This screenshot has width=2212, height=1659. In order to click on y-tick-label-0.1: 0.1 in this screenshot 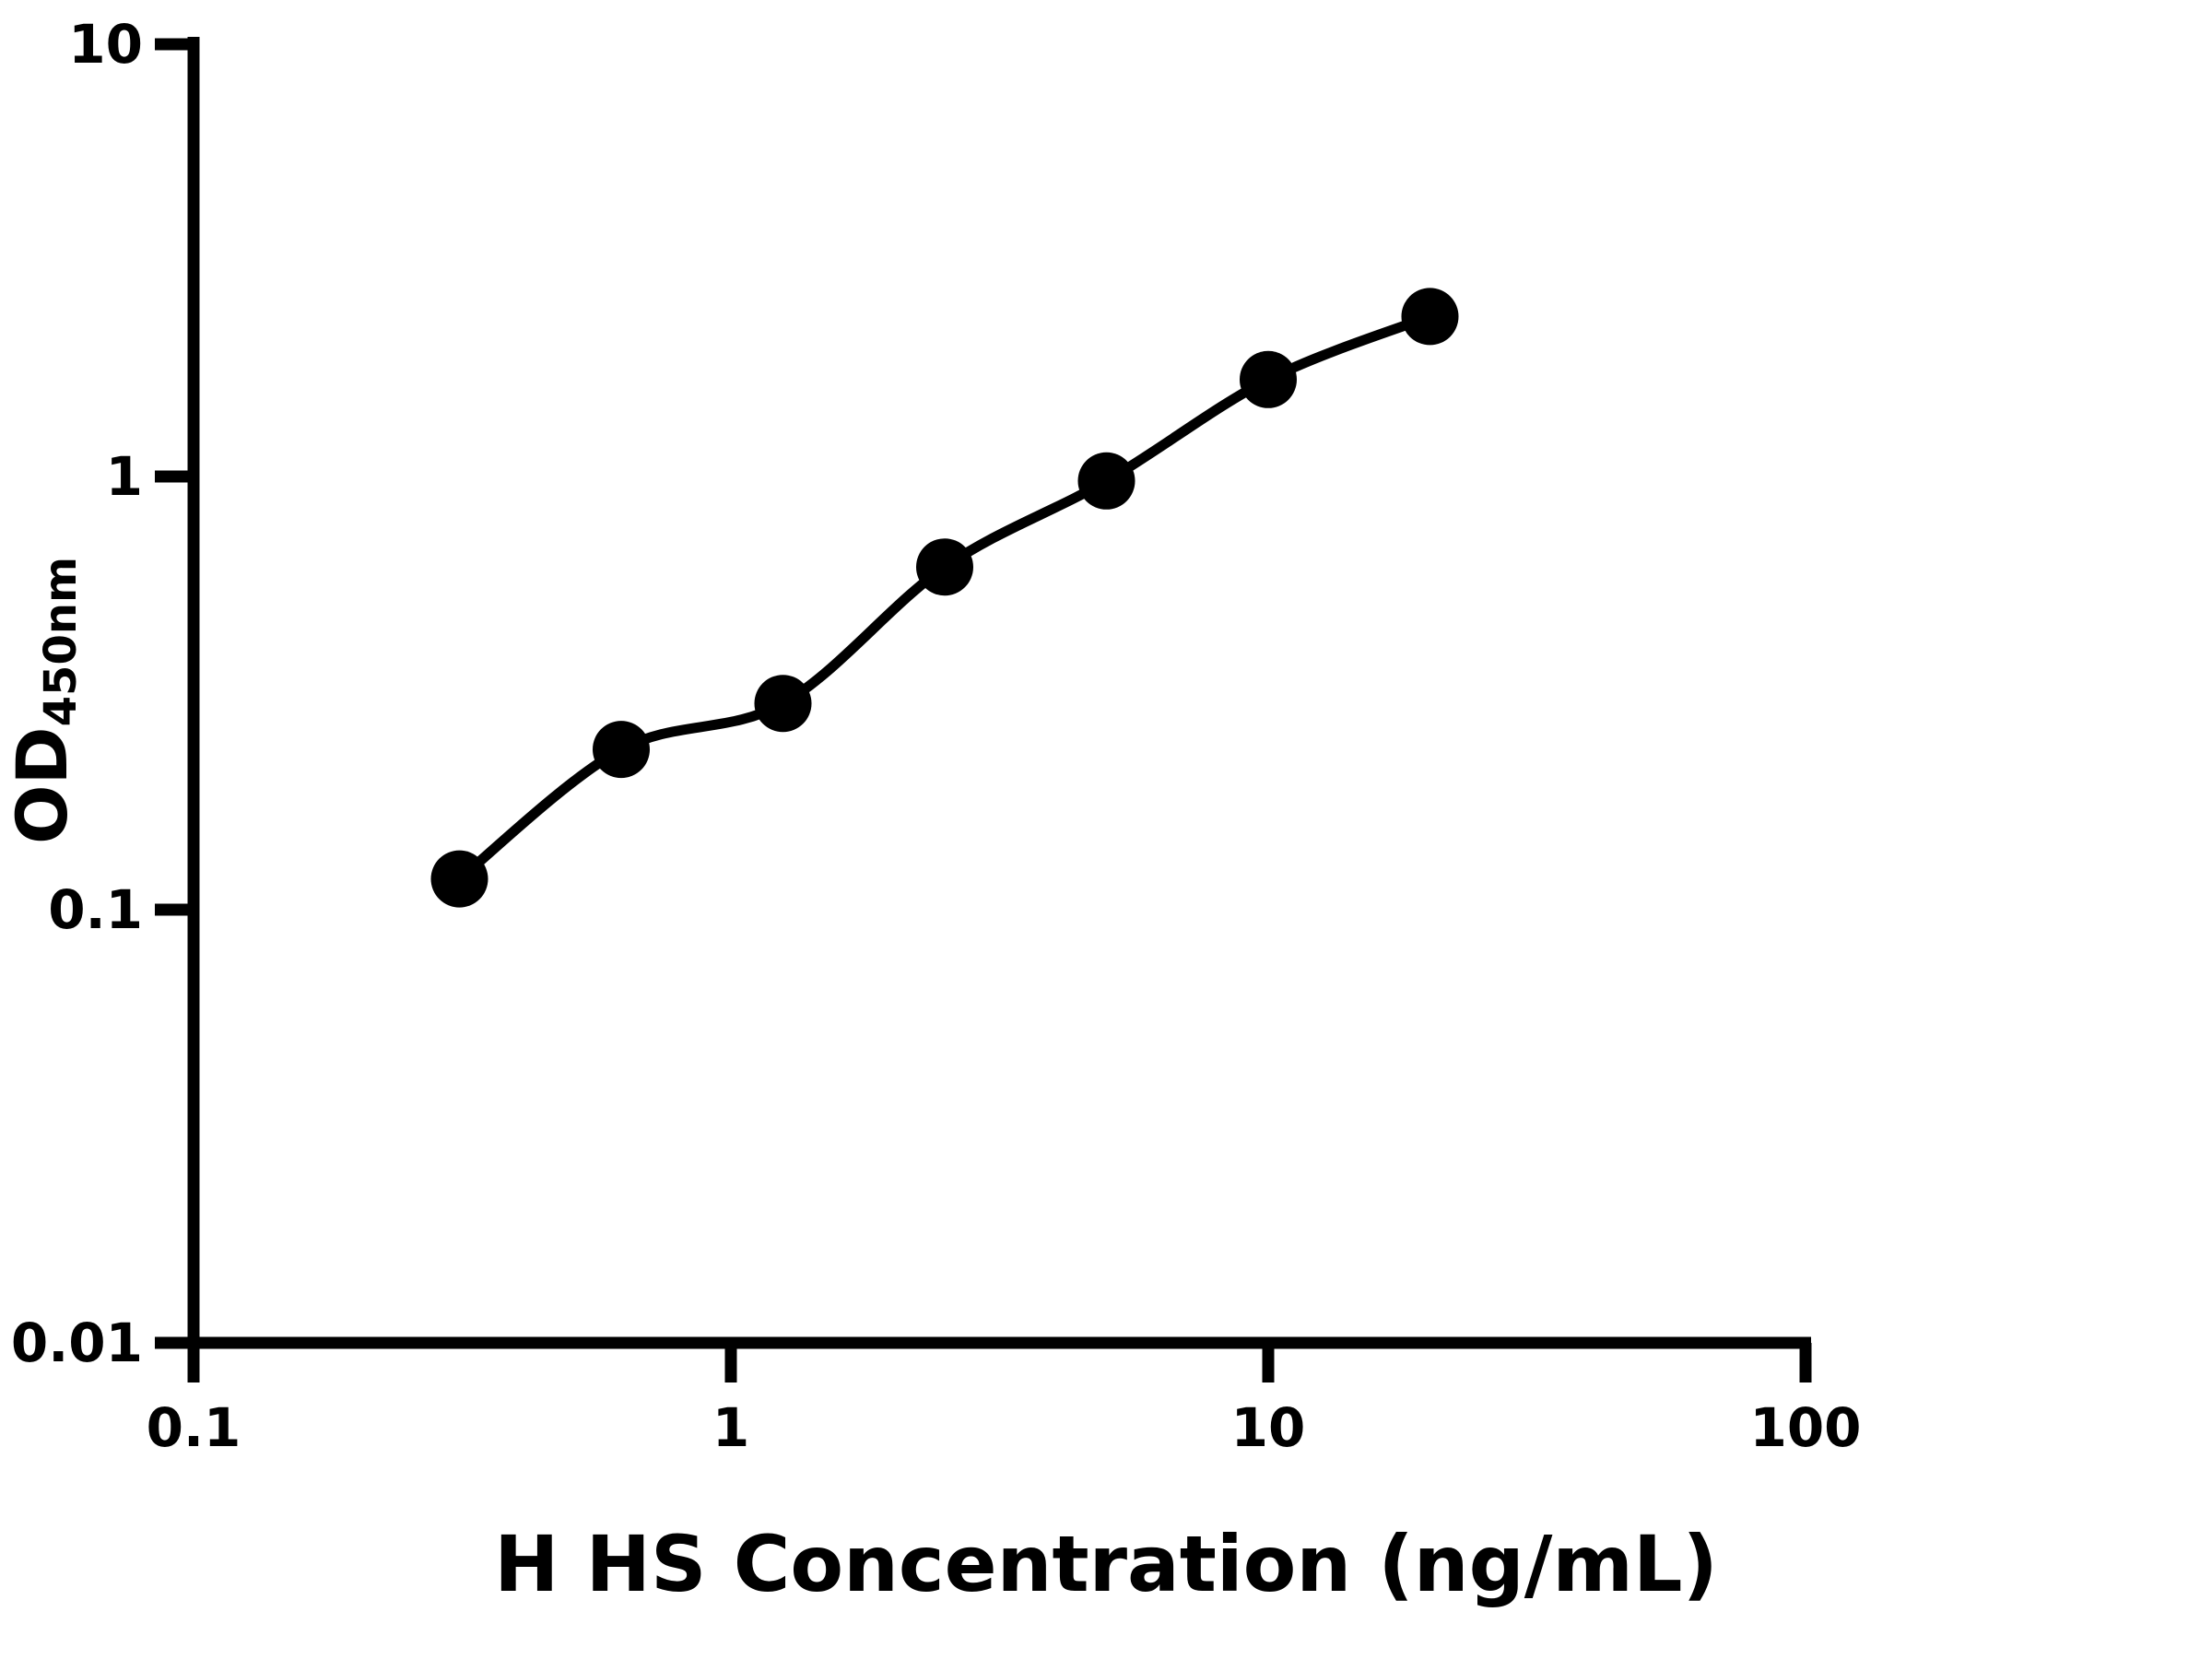, I will do `click(95, 909)`.